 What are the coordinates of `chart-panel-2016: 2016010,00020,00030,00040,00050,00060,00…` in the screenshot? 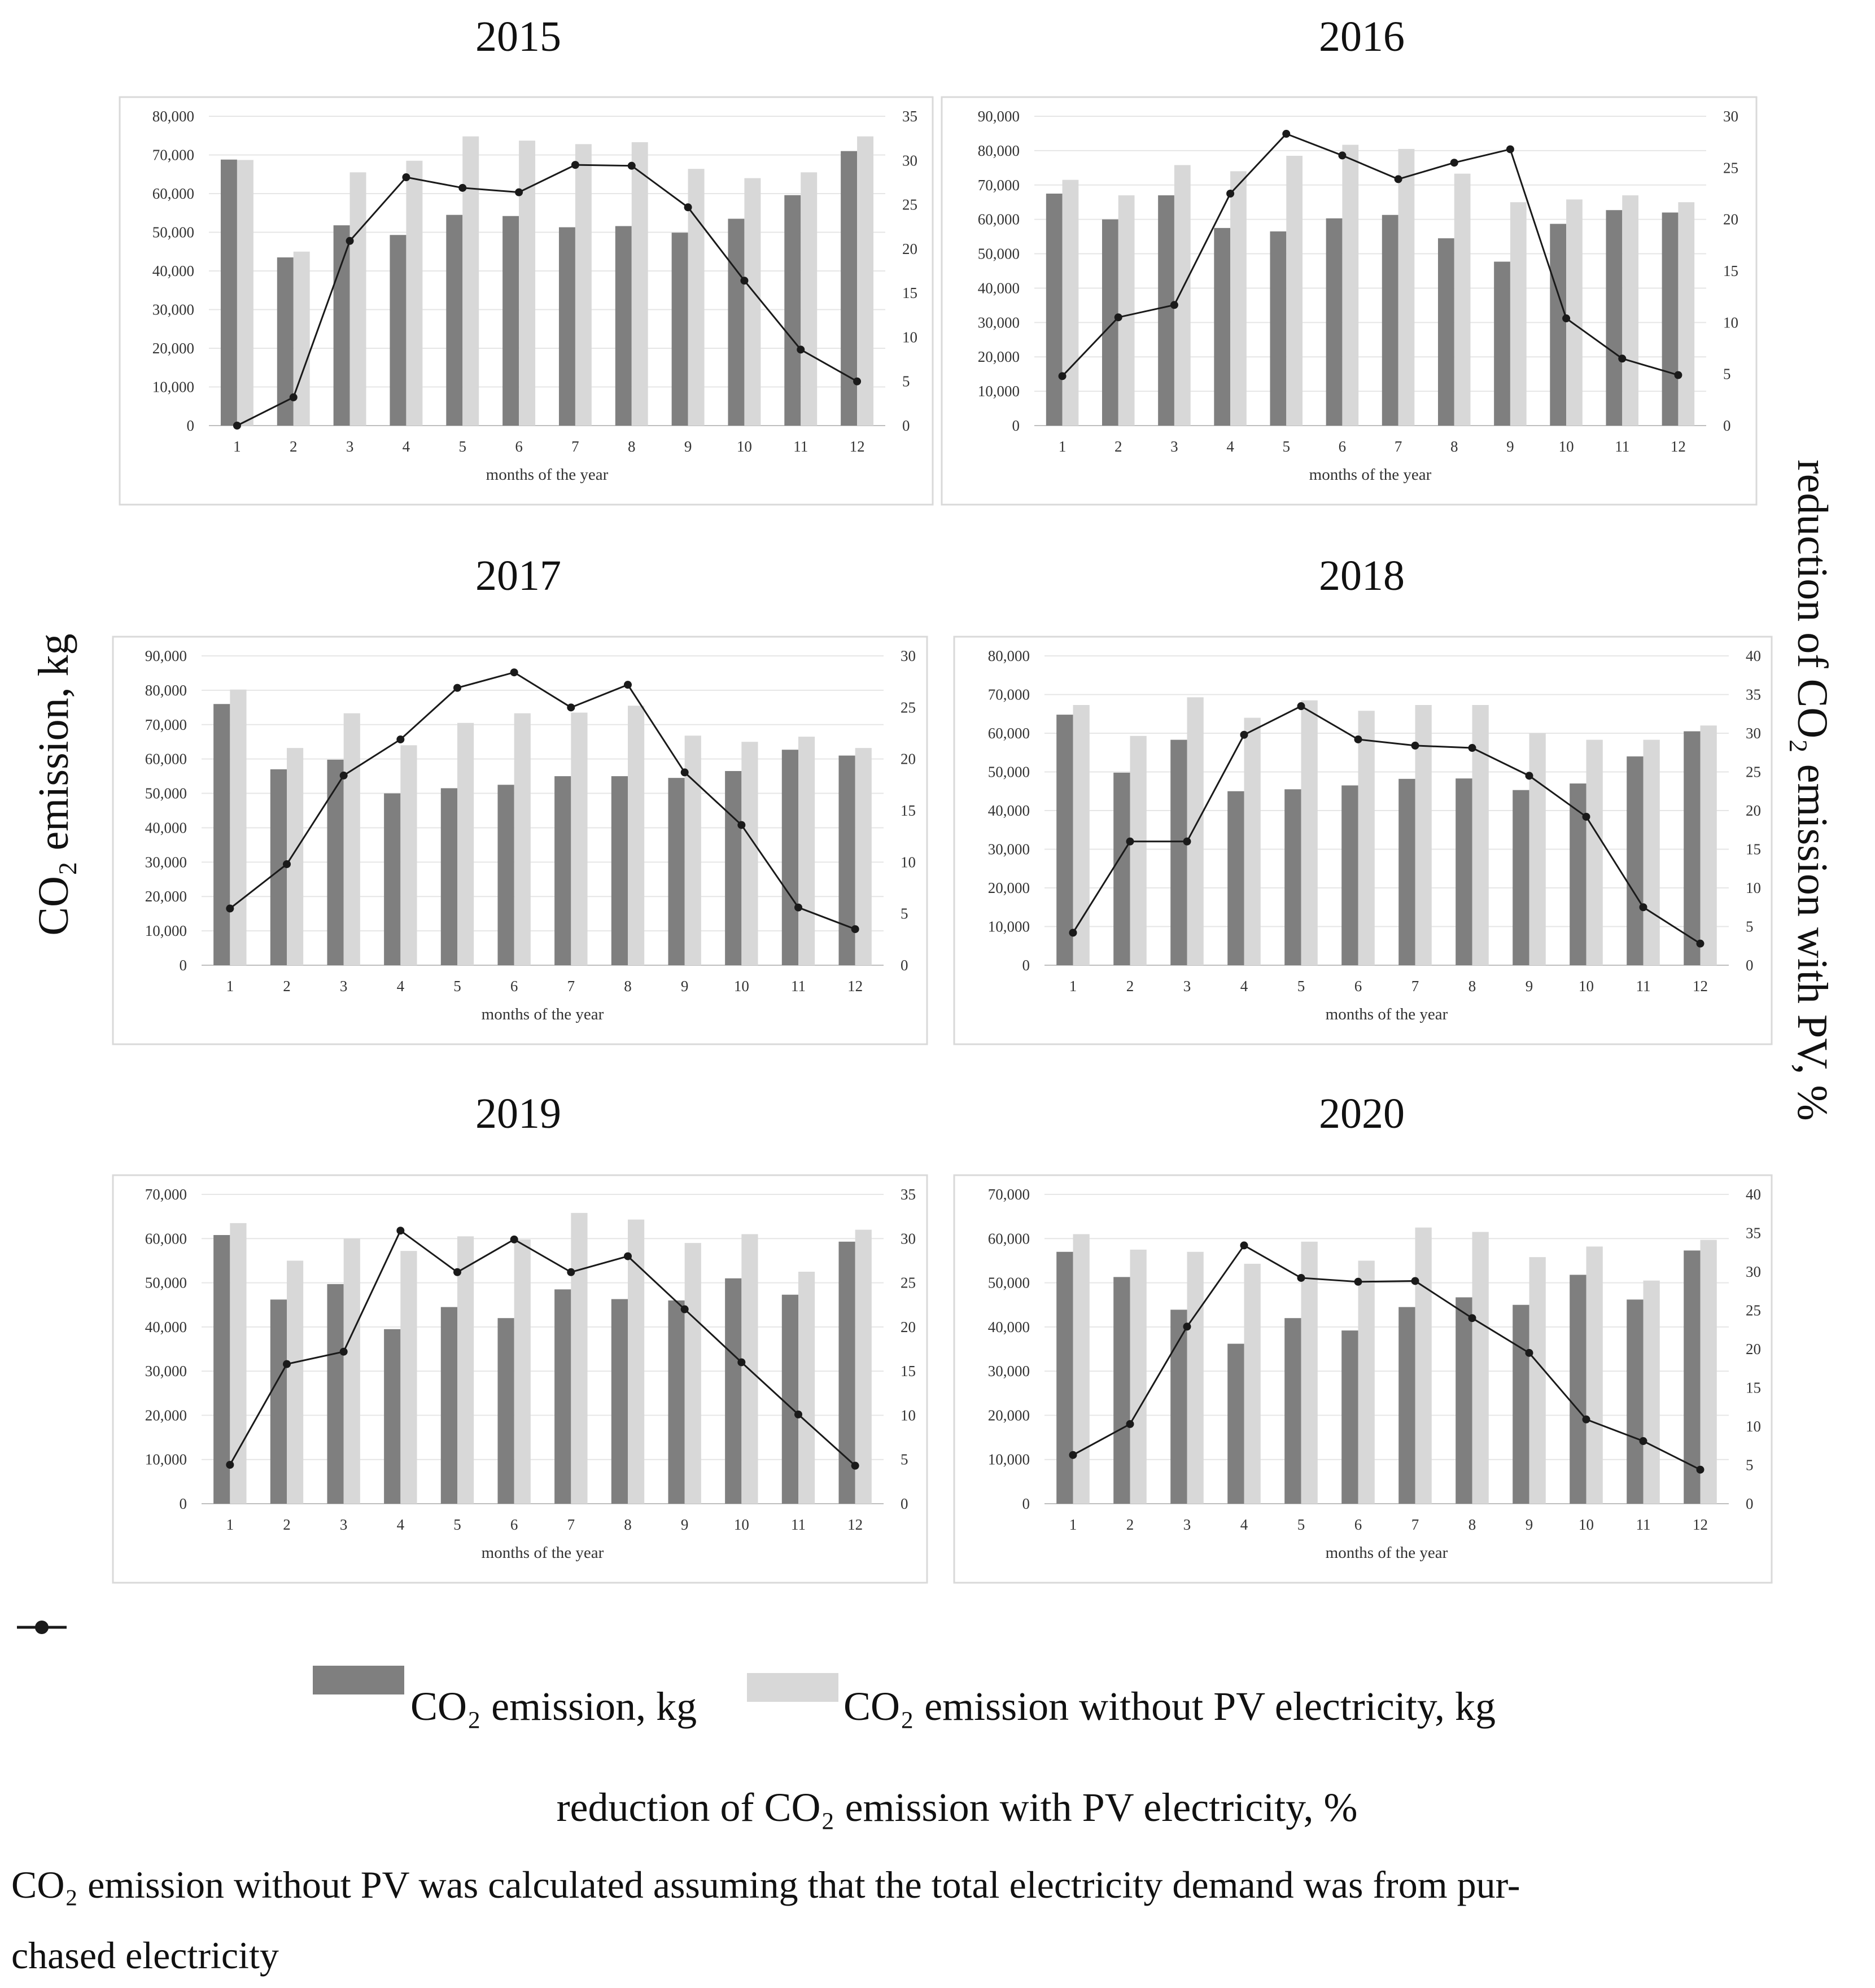 It's located at (1350, 259).